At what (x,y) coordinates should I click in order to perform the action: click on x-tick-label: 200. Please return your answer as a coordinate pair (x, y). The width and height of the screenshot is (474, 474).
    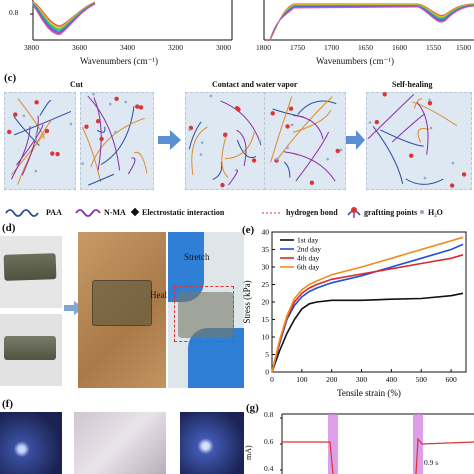
    Looking at the image, I should click on (332, 379).